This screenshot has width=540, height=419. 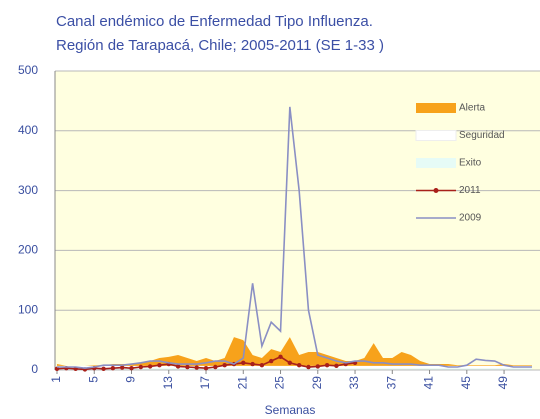 I want to click on y-tick-label: 500, so click(x=28, y=70).